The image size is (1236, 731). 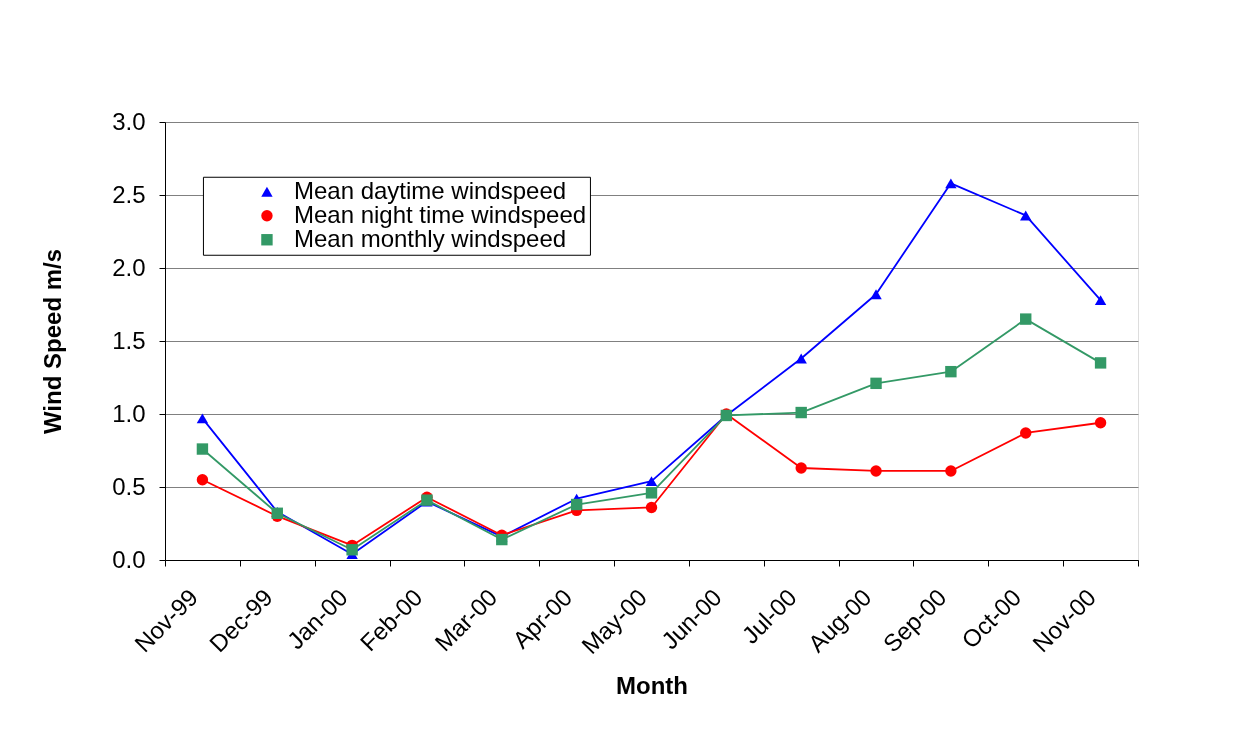 I want to click on y-tick-label: 2.5, so click(x=129, y=194).